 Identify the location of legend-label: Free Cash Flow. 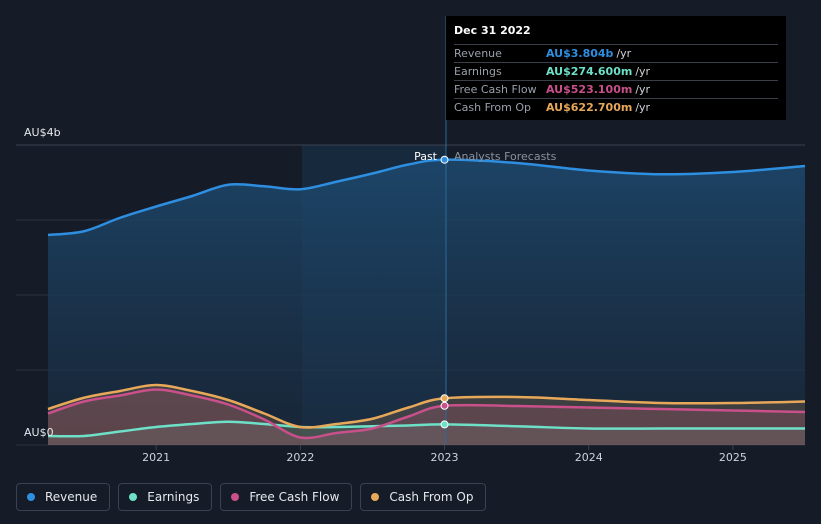
(294, 497).